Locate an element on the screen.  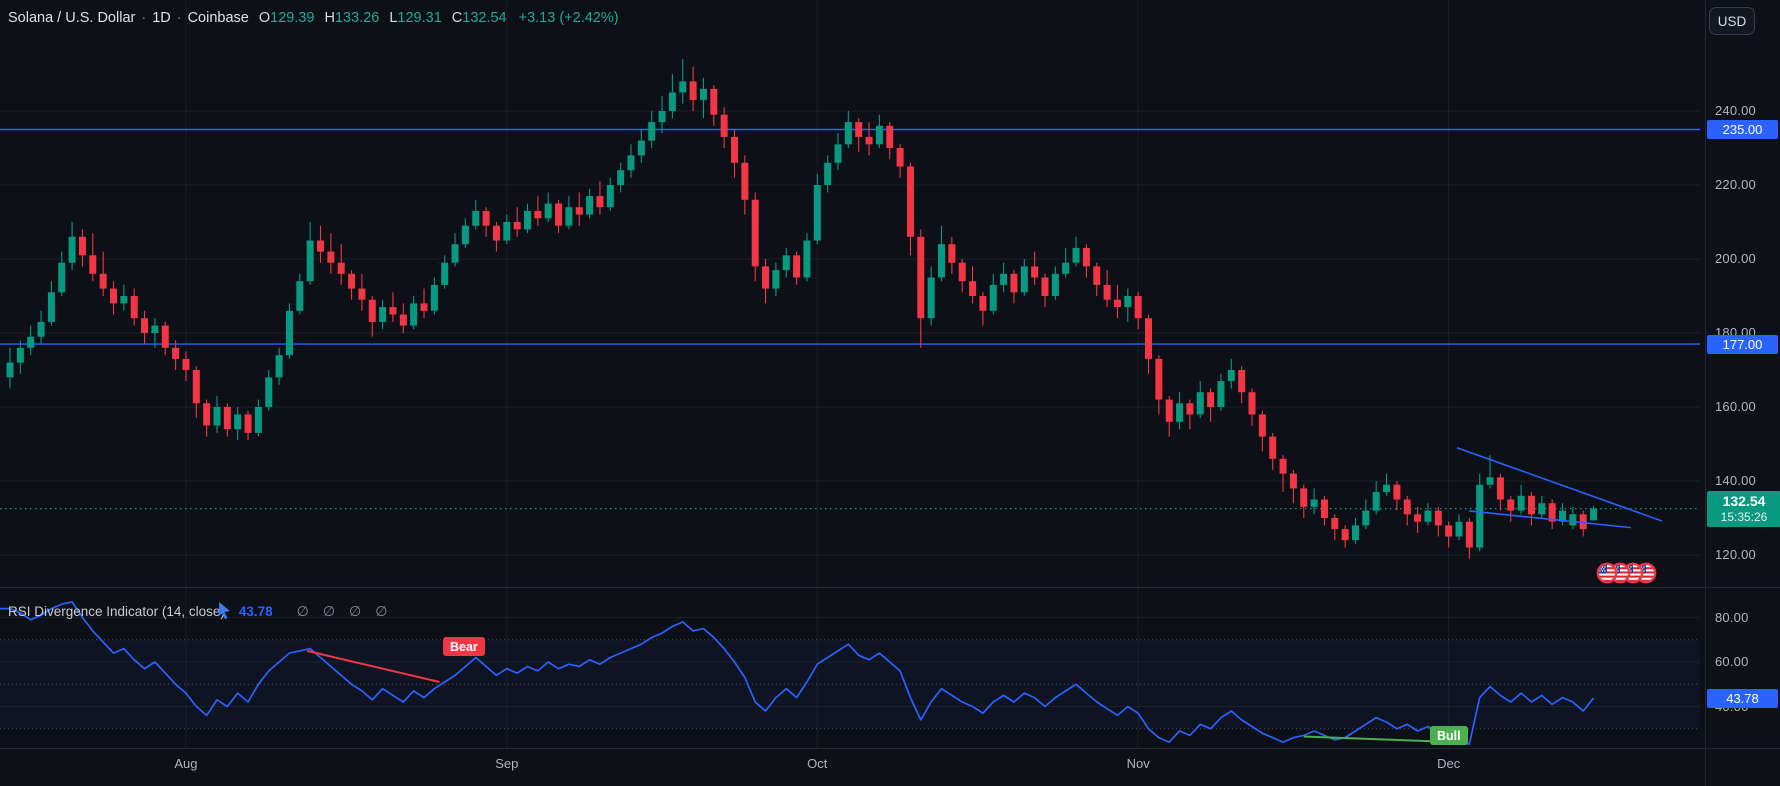
exchange-label: Coinbase is located at coordinates (218, 18).